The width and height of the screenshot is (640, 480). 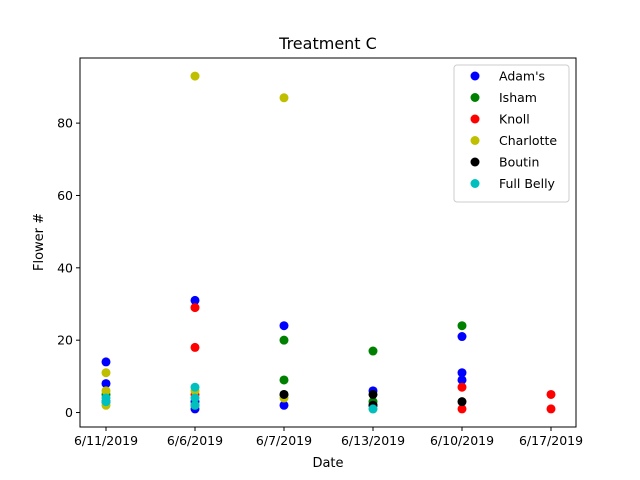 What do you see at coordinates (551, 440) in the screenshot?
I see `x-tick-label: 6/17/2019` at bounding box center [551, 440].